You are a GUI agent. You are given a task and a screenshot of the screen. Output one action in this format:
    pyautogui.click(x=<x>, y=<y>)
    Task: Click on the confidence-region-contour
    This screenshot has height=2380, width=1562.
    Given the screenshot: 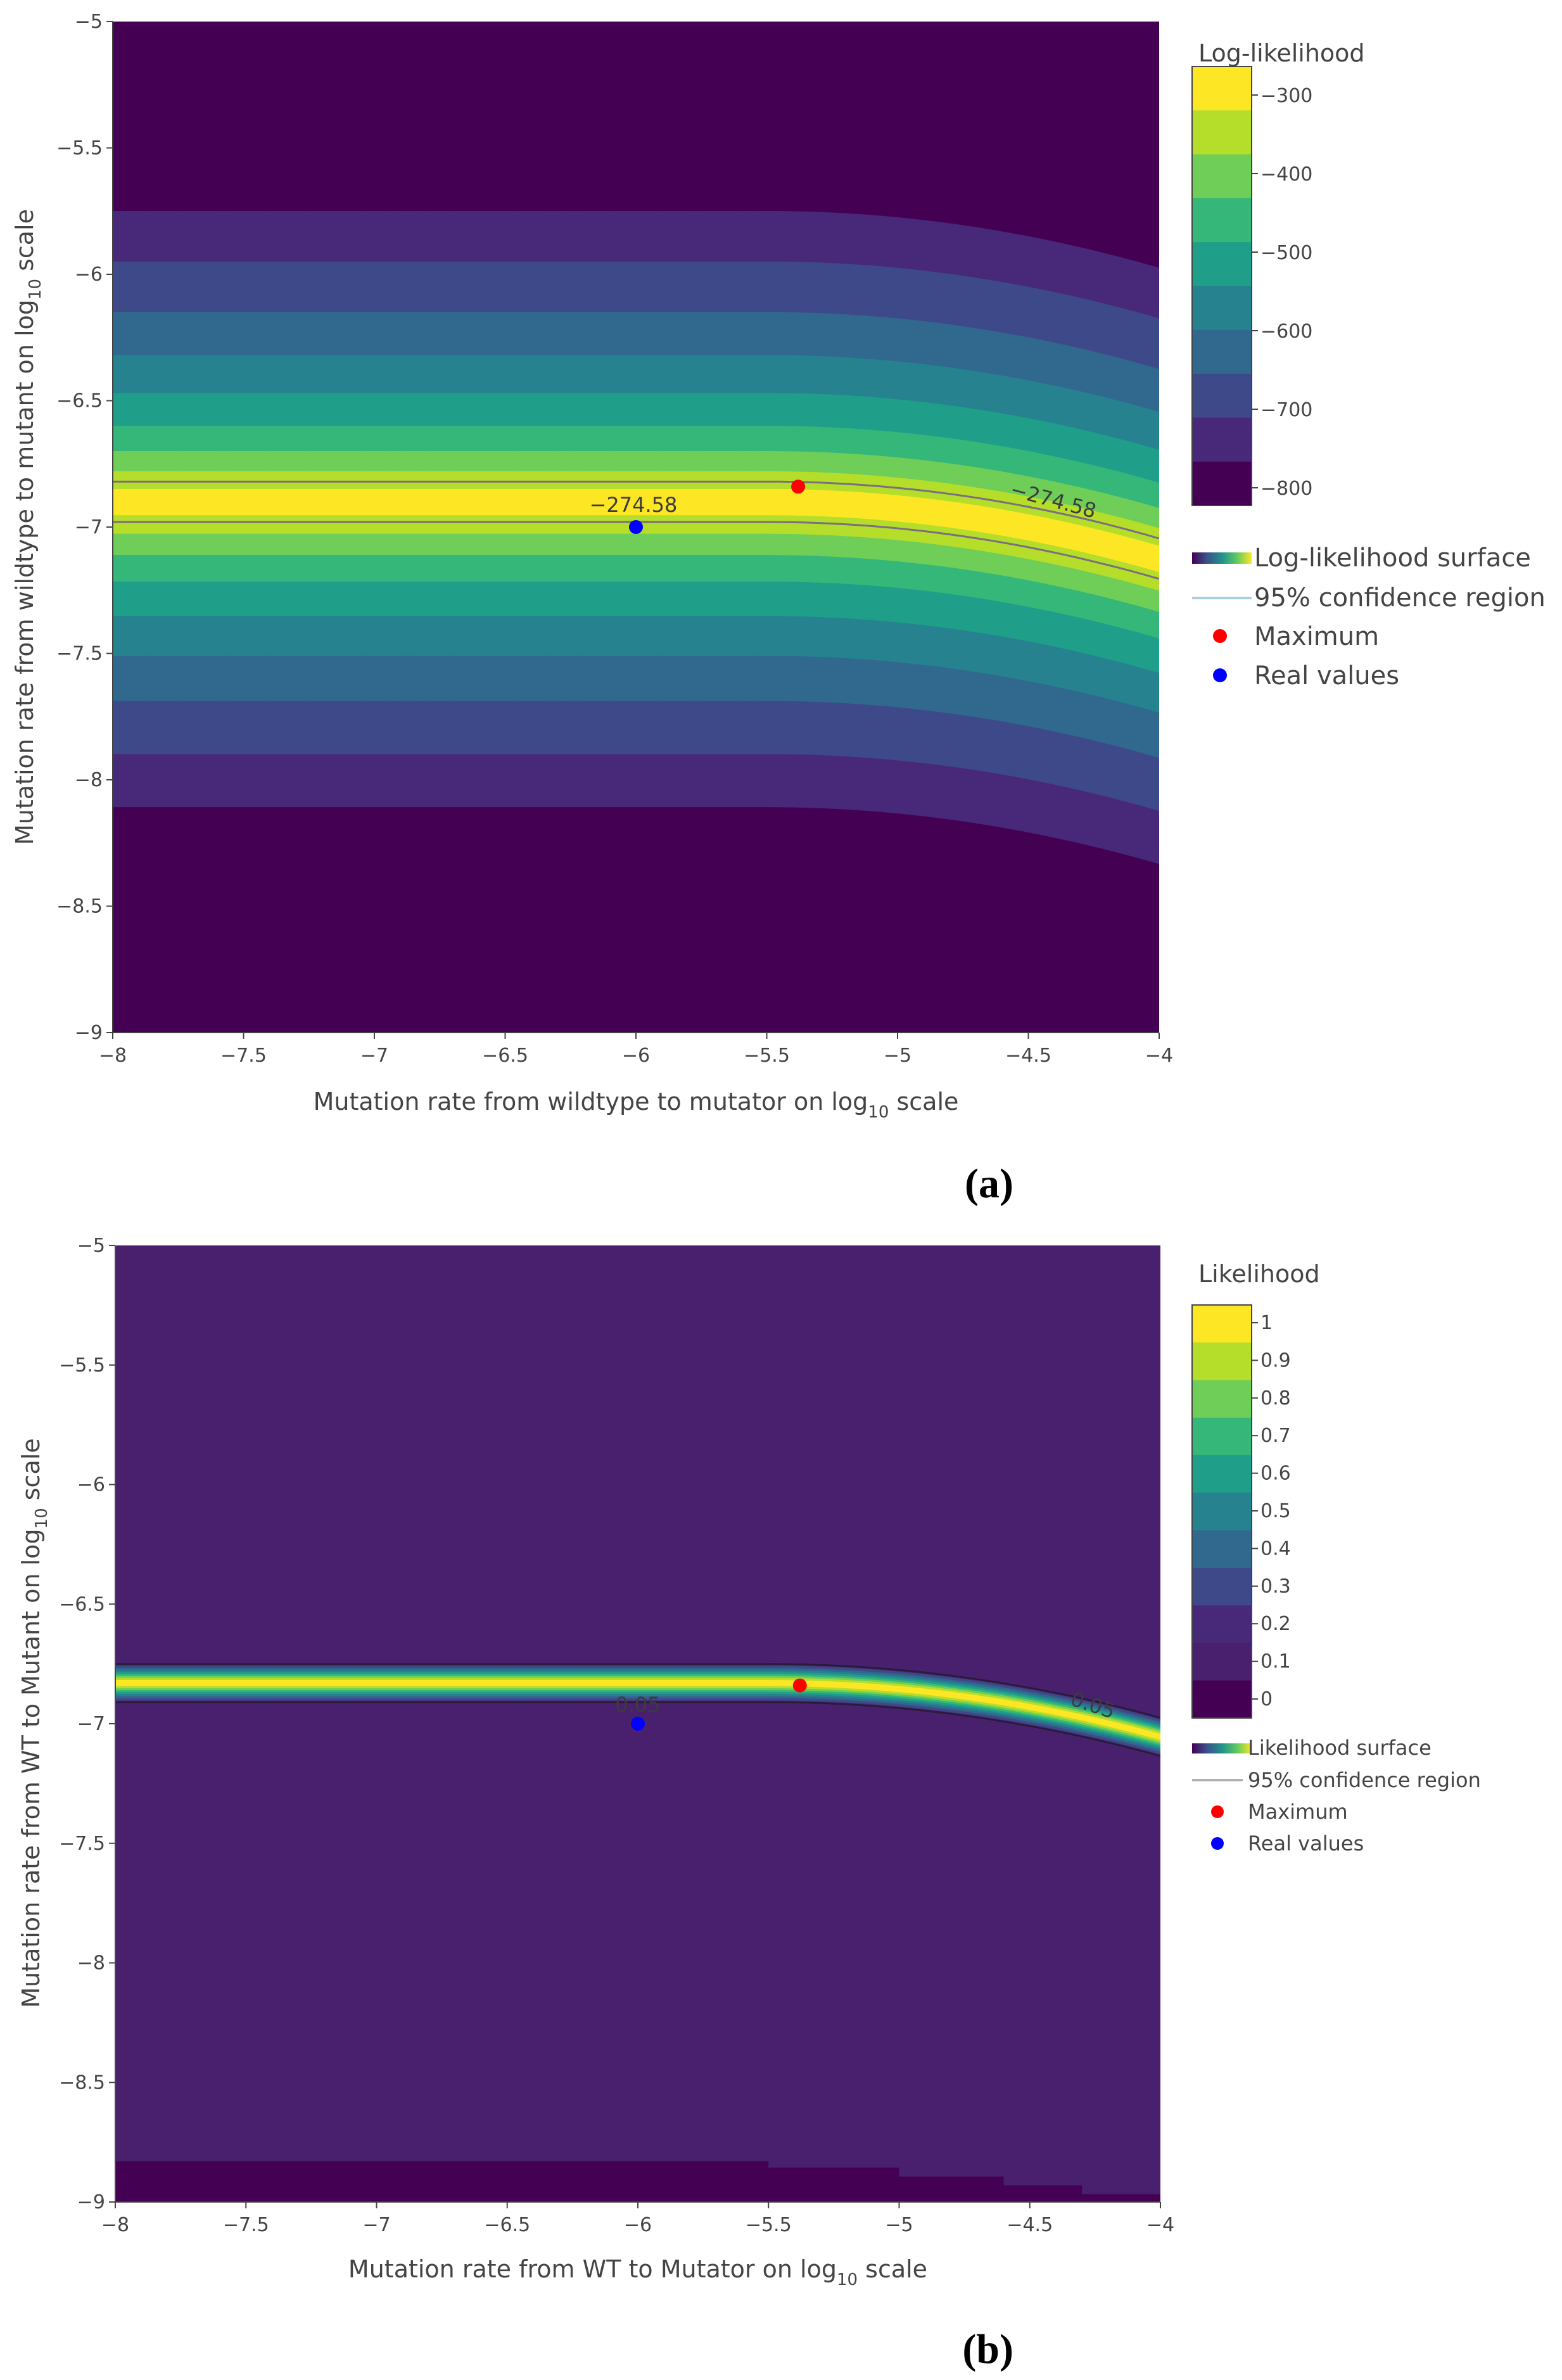 What is the action you would take?
    pyautogui.click(x=638, y=1710)
    